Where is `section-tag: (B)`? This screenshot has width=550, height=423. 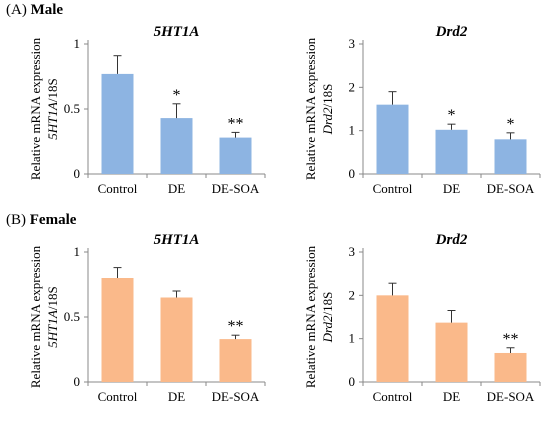 section-tag: (B) is located at coordinates (16, 220).